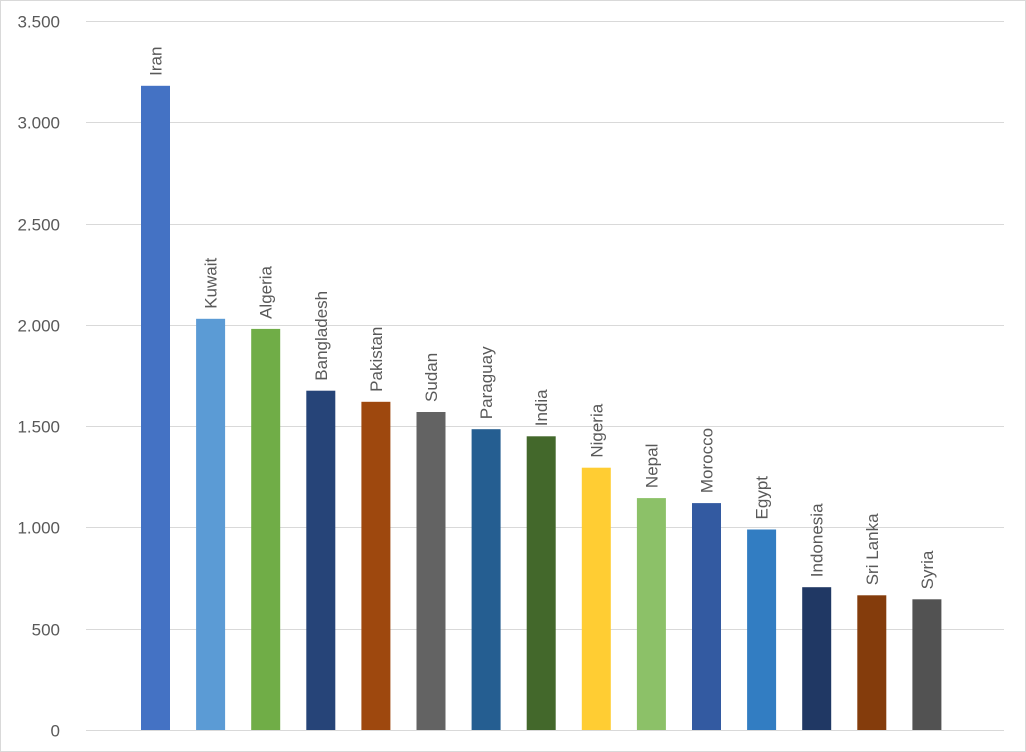 This screenshot has width=1026, height=752. What do you see at coordinates (541, 583) in the screenshot?
I see `bar-india` at bounding box center [541, 583].